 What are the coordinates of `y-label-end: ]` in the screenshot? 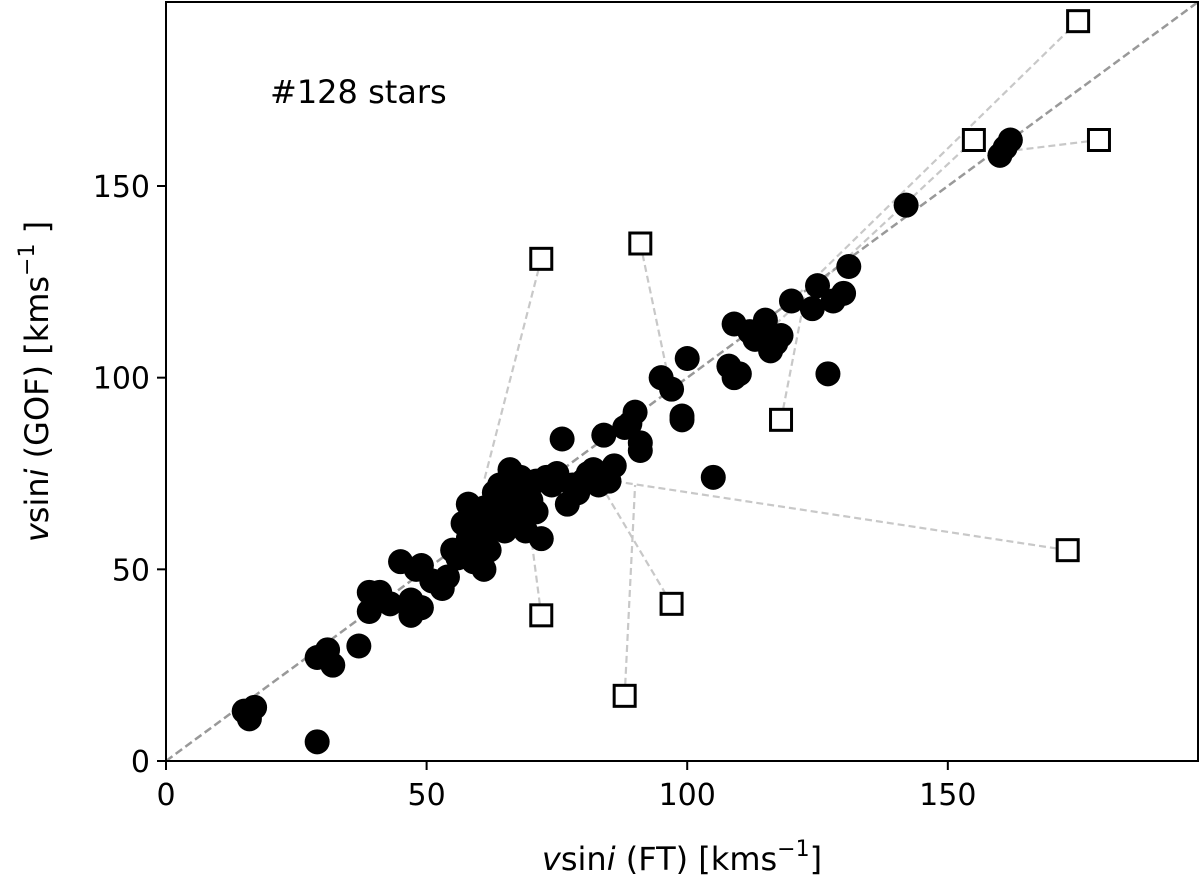 It's located at (37, 232).